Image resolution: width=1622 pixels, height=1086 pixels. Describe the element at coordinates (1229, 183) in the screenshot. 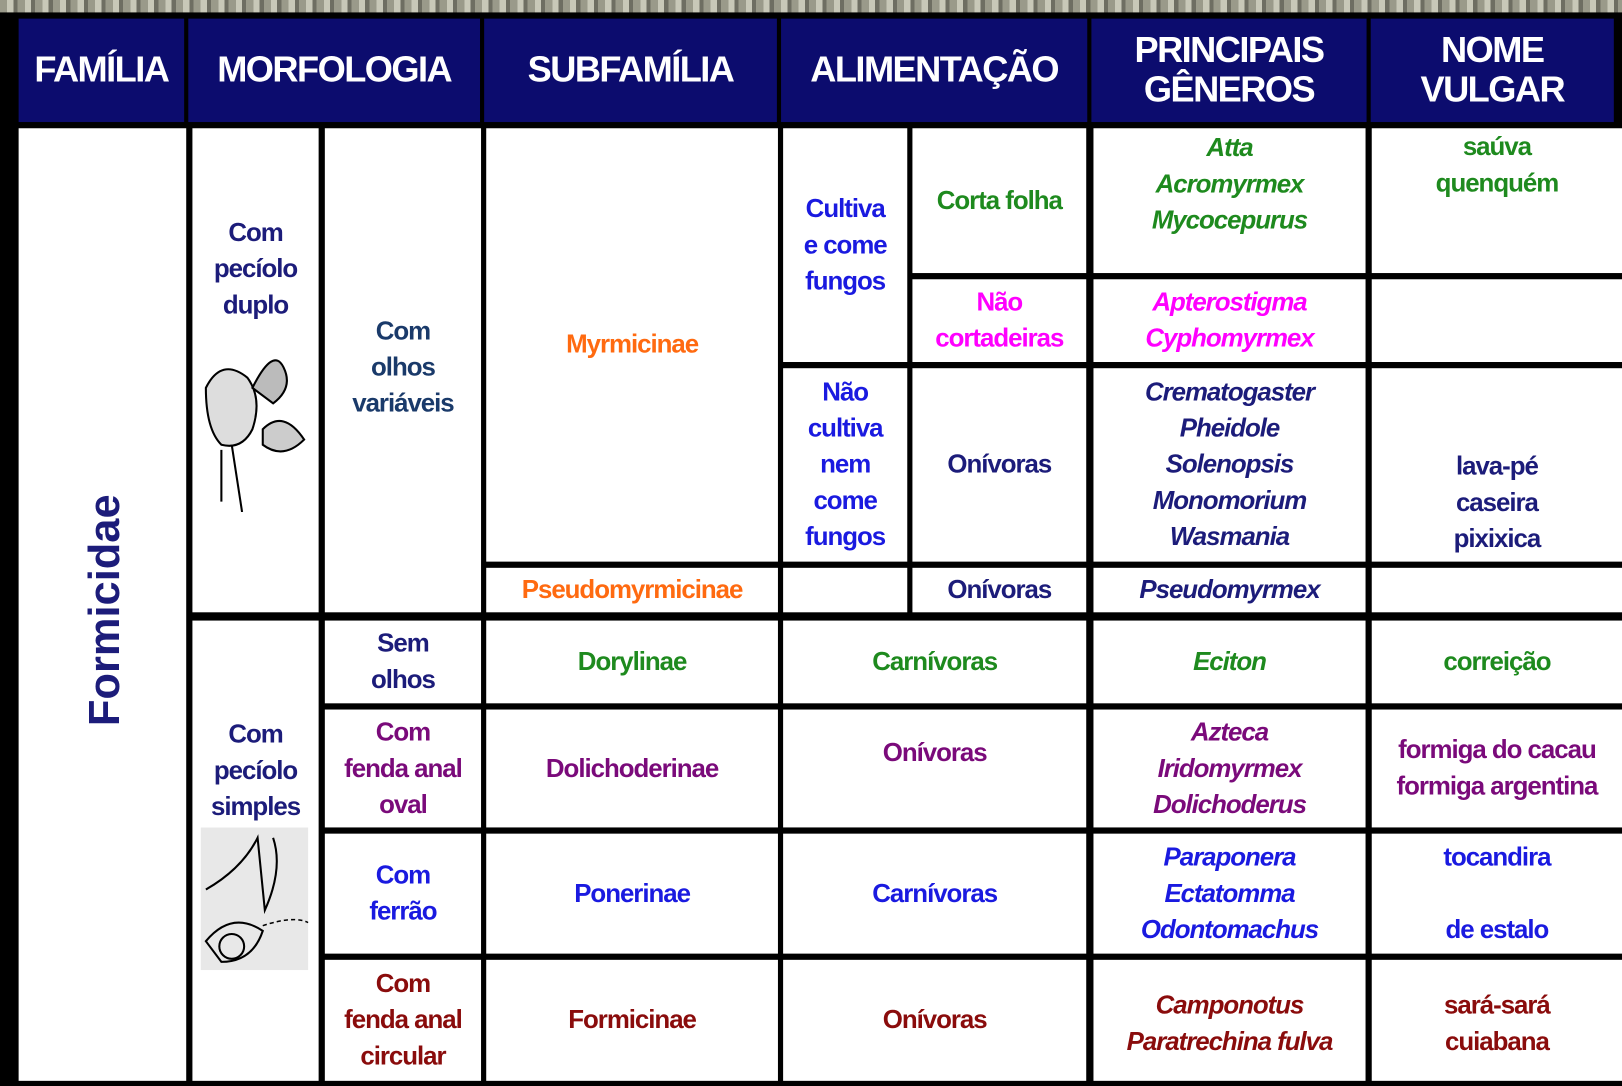

I see `cell-text: Atta Acromyrmex Mycocepurus` at that location.